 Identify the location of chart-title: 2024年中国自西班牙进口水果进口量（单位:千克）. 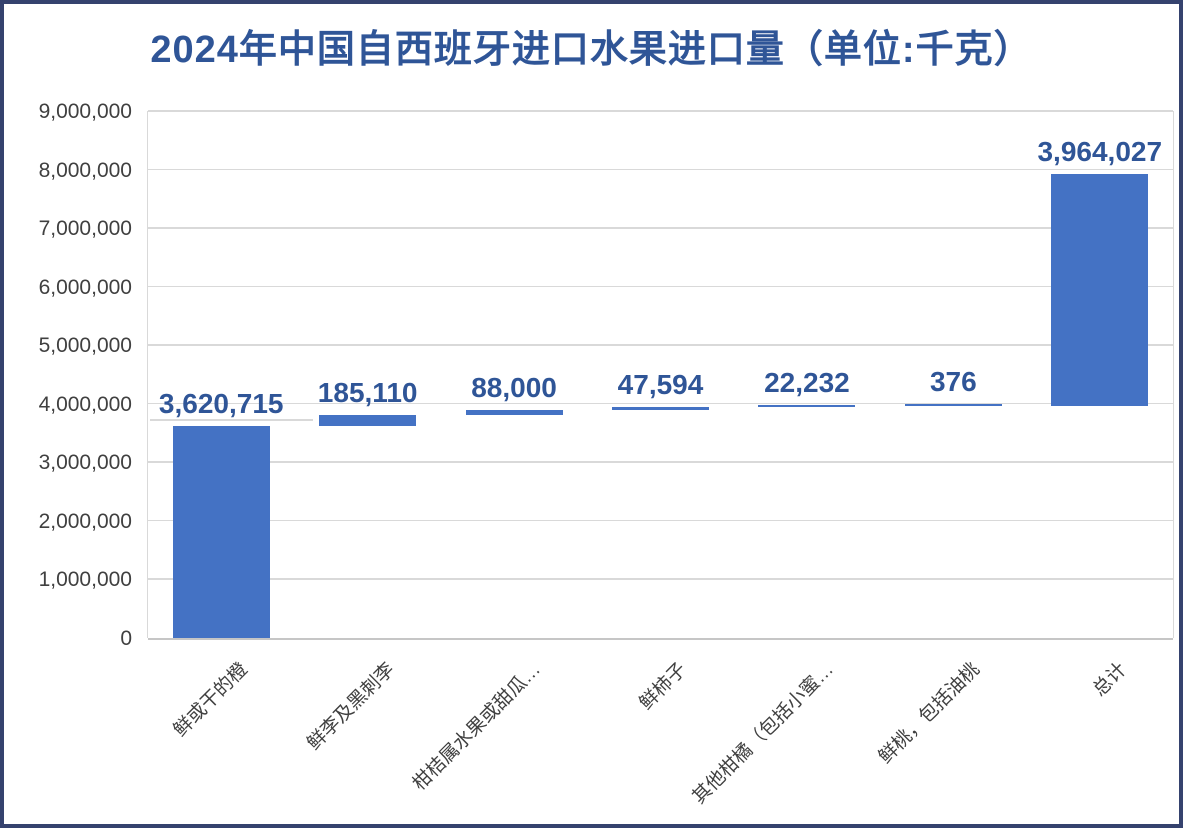
(591, 50).